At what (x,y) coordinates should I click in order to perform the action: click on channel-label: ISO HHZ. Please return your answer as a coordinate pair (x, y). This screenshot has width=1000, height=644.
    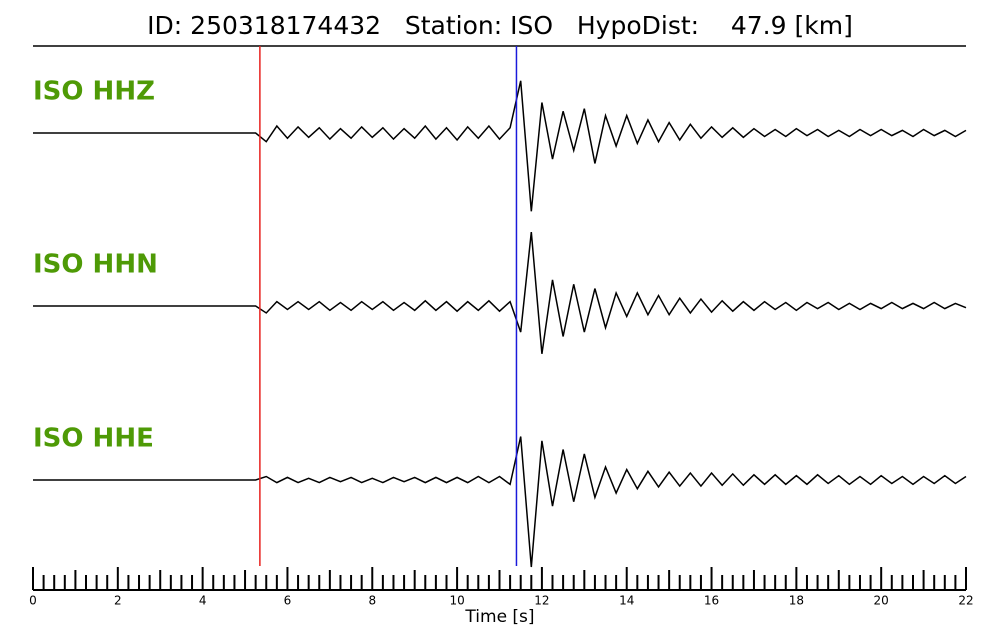
    Looking at the image, I should click on (94, 92).